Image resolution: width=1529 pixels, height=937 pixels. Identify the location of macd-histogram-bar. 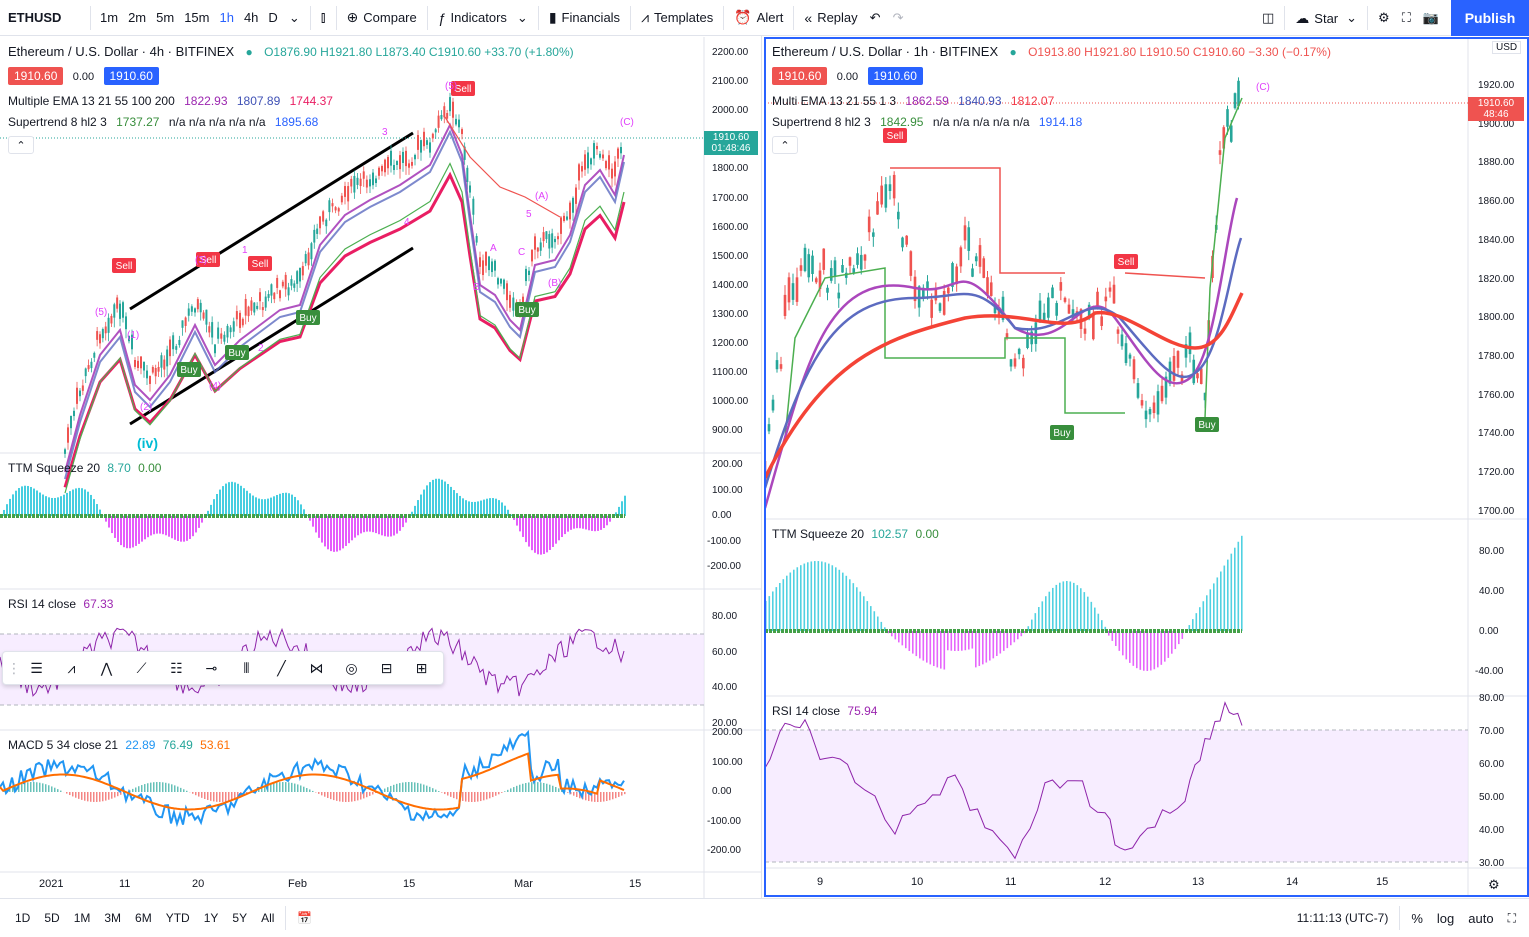
(547, 787).